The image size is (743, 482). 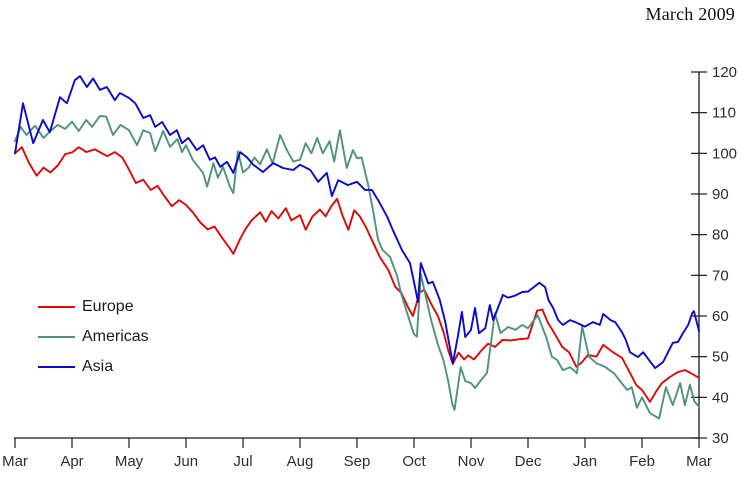 I want to click on y-tick-label: 100, so click(x=724, y=153).